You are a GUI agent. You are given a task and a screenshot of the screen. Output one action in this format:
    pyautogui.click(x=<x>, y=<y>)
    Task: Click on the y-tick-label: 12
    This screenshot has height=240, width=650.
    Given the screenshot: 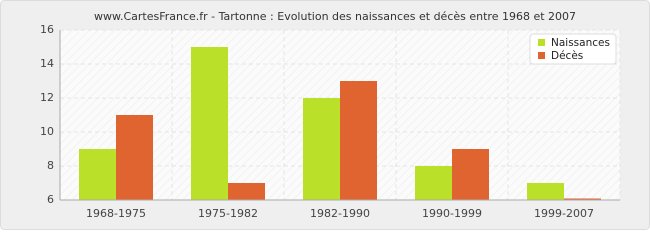 What is the action you would take?
    pyautogui.click(x=47, y=97)
    